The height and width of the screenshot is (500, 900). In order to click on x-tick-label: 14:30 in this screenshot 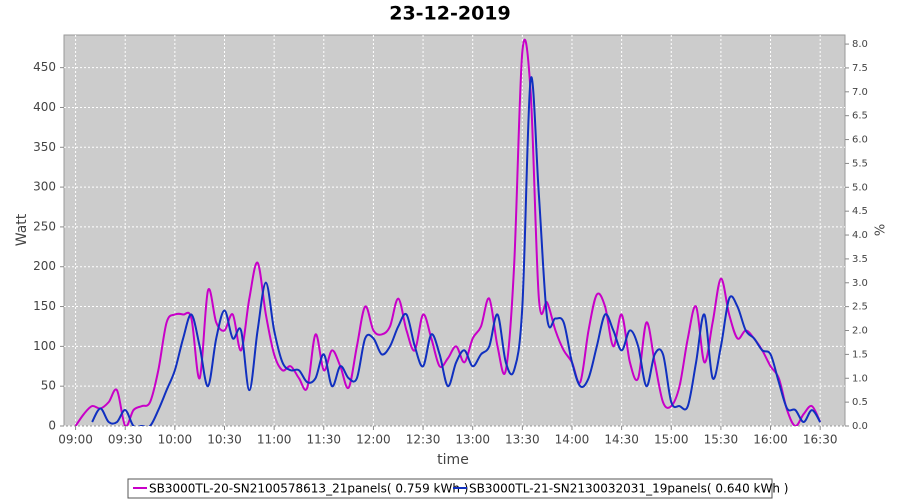, I will do `click(621, 440)`.